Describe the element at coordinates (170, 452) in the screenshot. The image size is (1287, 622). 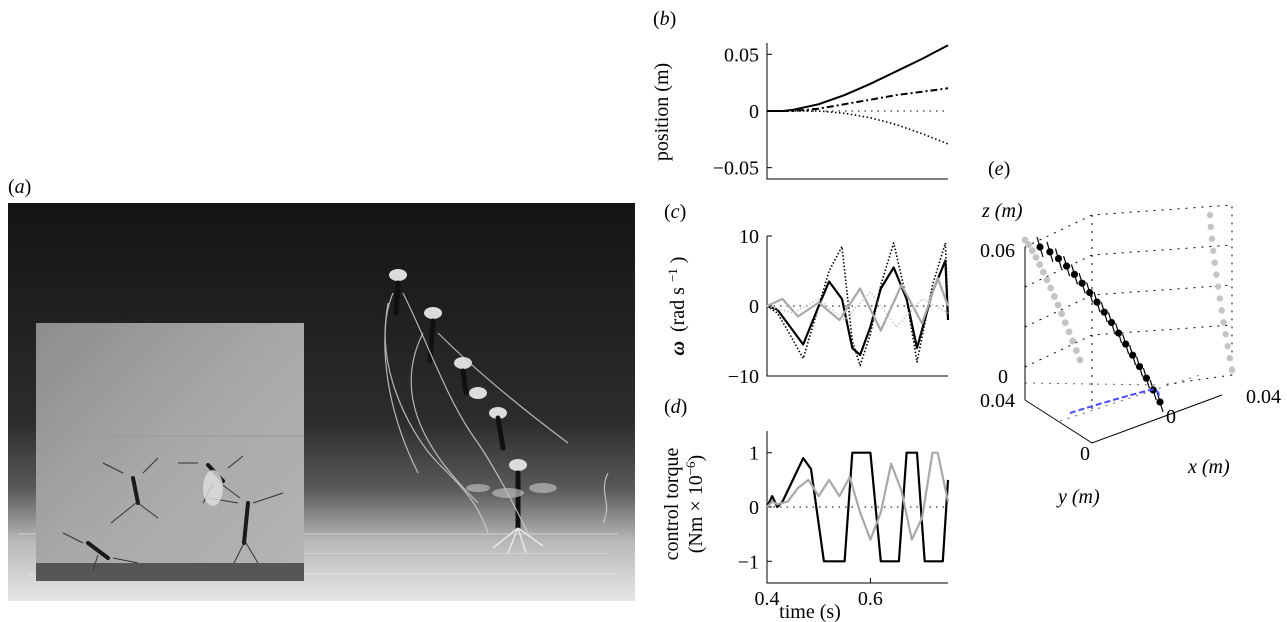
I see `inset-photo` at that location.